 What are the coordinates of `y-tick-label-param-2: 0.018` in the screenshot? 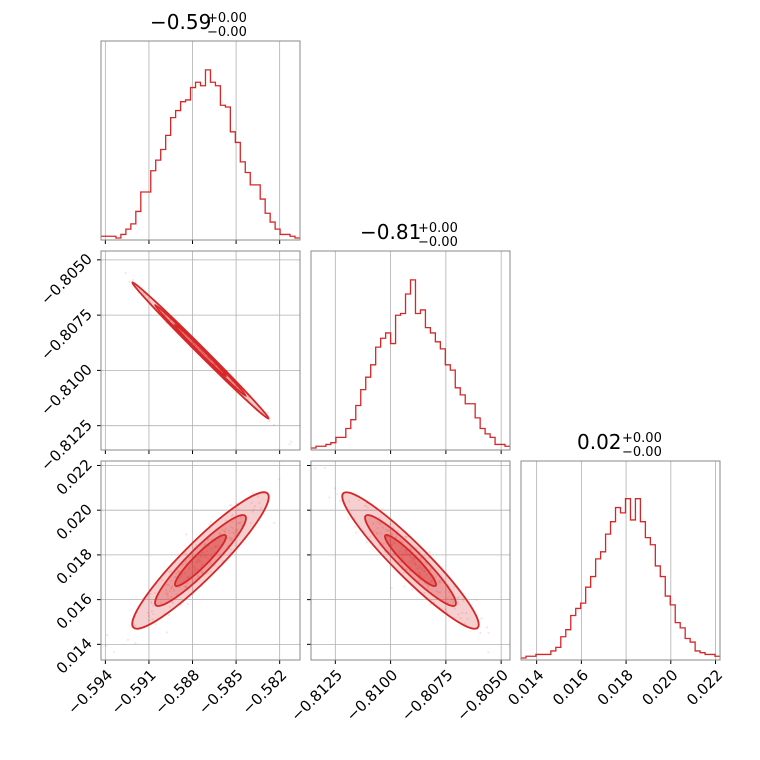 It's located at (74, 566).